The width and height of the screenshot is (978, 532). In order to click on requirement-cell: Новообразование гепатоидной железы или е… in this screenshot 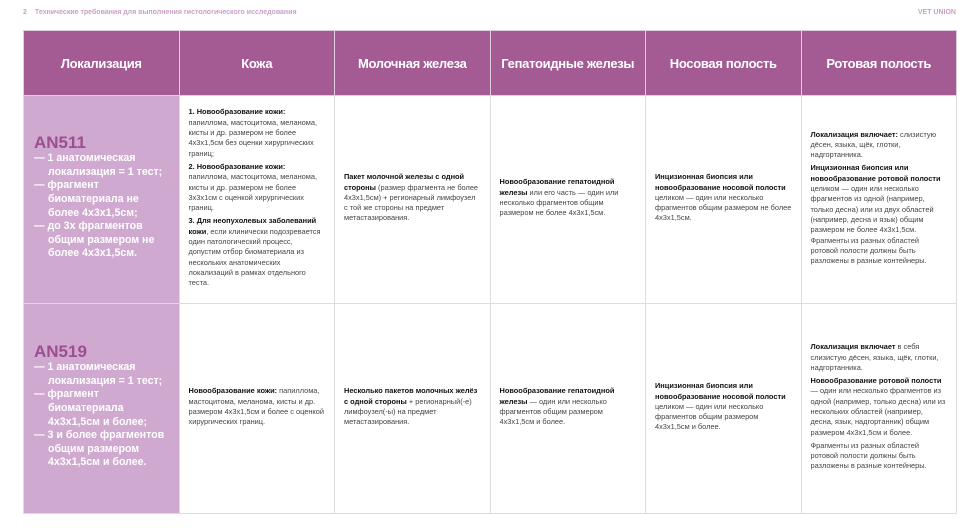, I will do `click(567, 199)`.